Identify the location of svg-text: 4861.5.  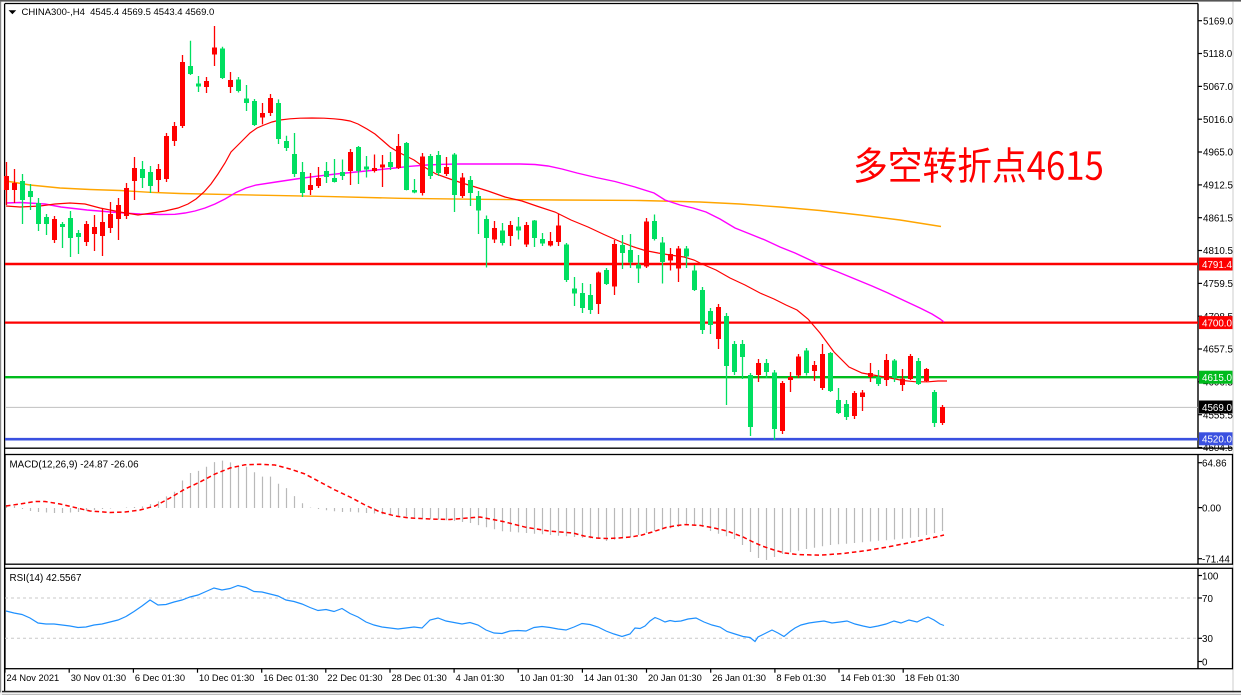
(1218, 218).